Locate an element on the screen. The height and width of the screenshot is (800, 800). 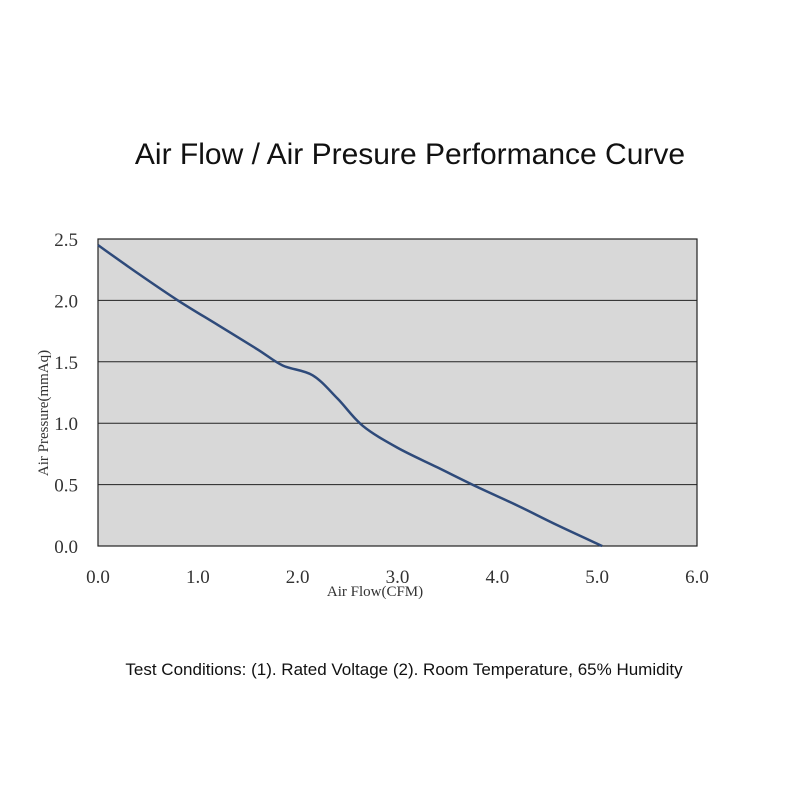
x-axis-label: Air Flow(CFM) is located at coordinates (375, 592).